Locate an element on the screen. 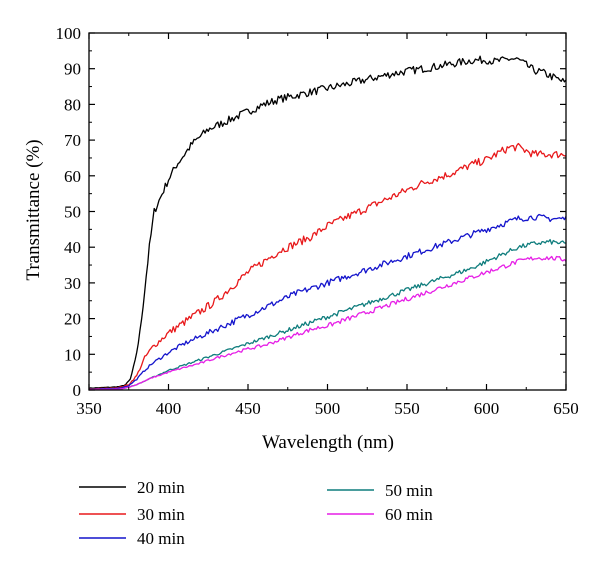 The width and height of the screenshot is (600, 567). x-tick-label: 350 is located at coordinates (89, 408).